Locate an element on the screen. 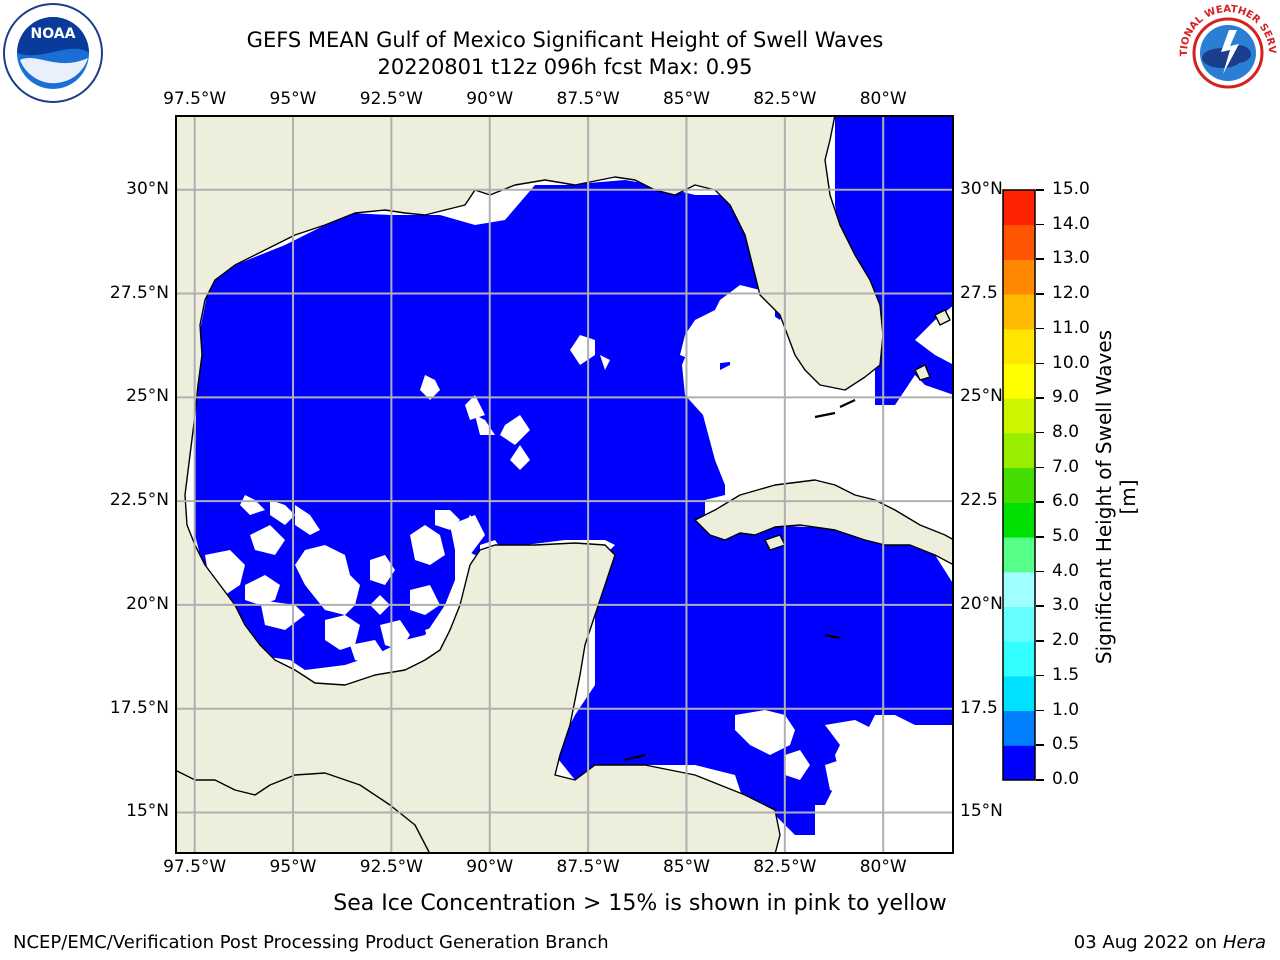 Image resolution: width=1280 pixels, height=960 pixels. lon-top-label: 97.5°W is located at coordinates (195, 99).